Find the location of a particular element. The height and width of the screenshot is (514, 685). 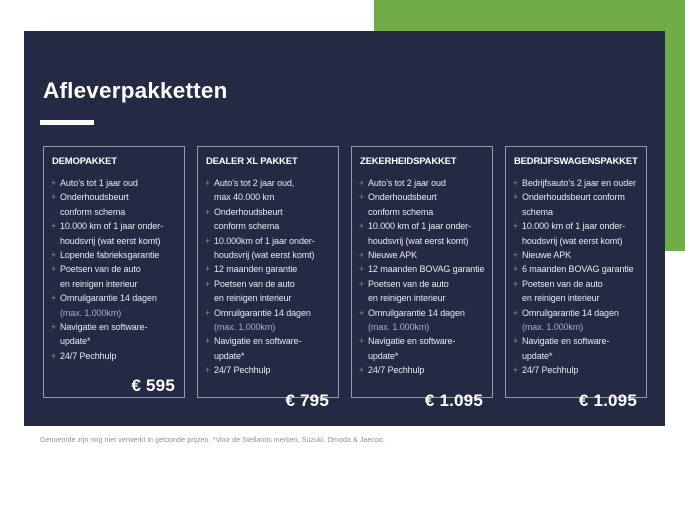

feature-item: + Bedrijfsauto’s 2 jaar en ouder is located at coordinates (576, 183).